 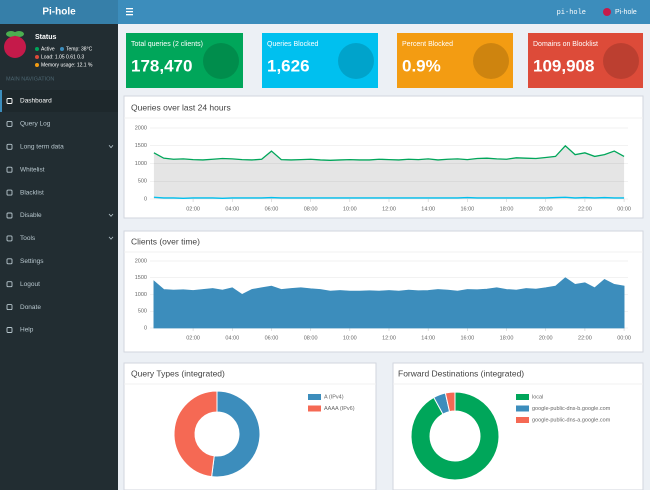 What do you see at coordinates (339, 409) in the screenshot?
I see `legend-label: AAAA (IPv6)` at bounding box center [339, 409].